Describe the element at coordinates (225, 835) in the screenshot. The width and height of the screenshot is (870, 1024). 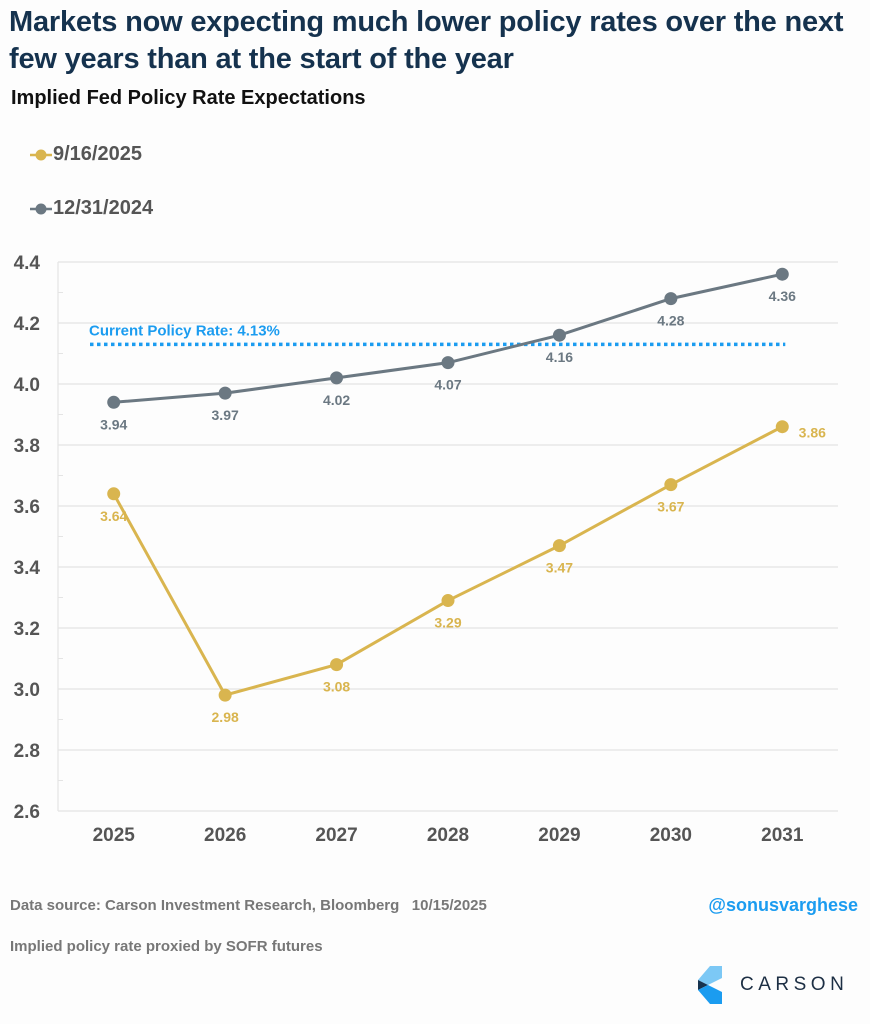
I see `x-tick-label: 2026` at that location.